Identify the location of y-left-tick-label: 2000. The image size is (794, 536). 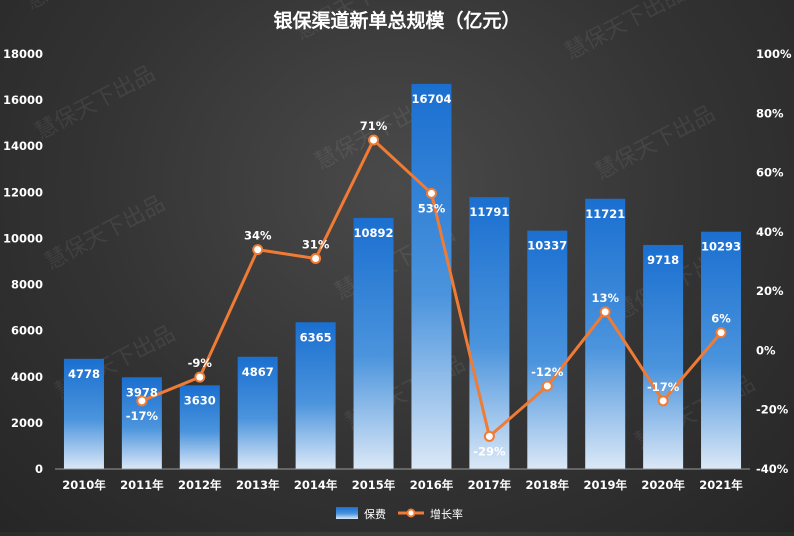
(27, 423).